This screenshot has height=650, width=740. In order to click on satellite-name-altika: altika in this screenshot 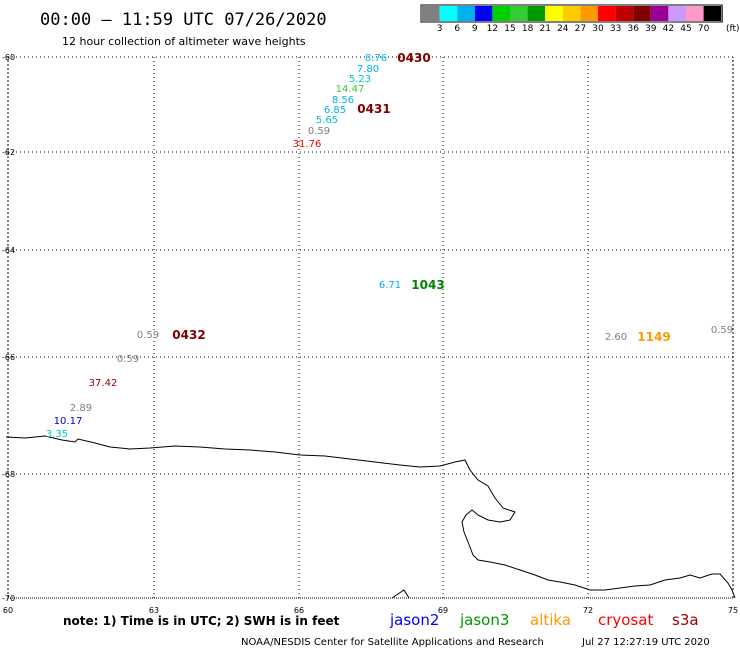, I will do `click(550, 620)`.